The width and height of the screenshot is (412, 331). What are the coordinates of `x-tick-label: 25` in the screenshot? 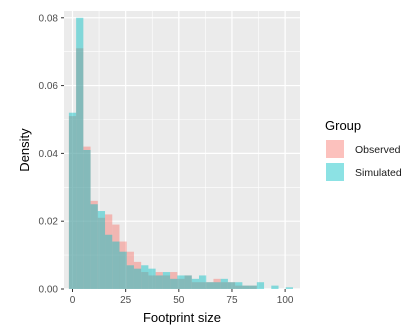 It's located at (126, 300).